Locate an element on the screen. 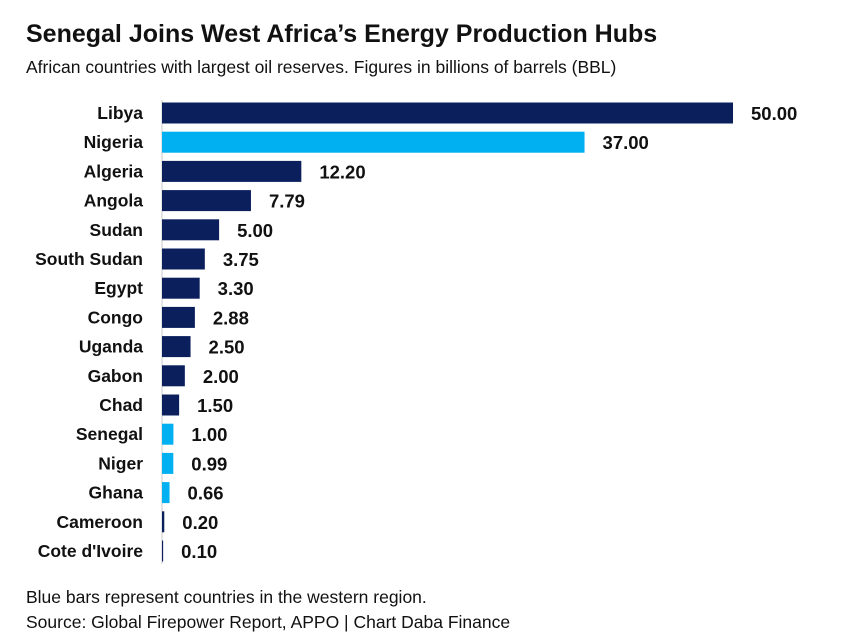  value-label: 2.50 is located at coordinates (227, 347).